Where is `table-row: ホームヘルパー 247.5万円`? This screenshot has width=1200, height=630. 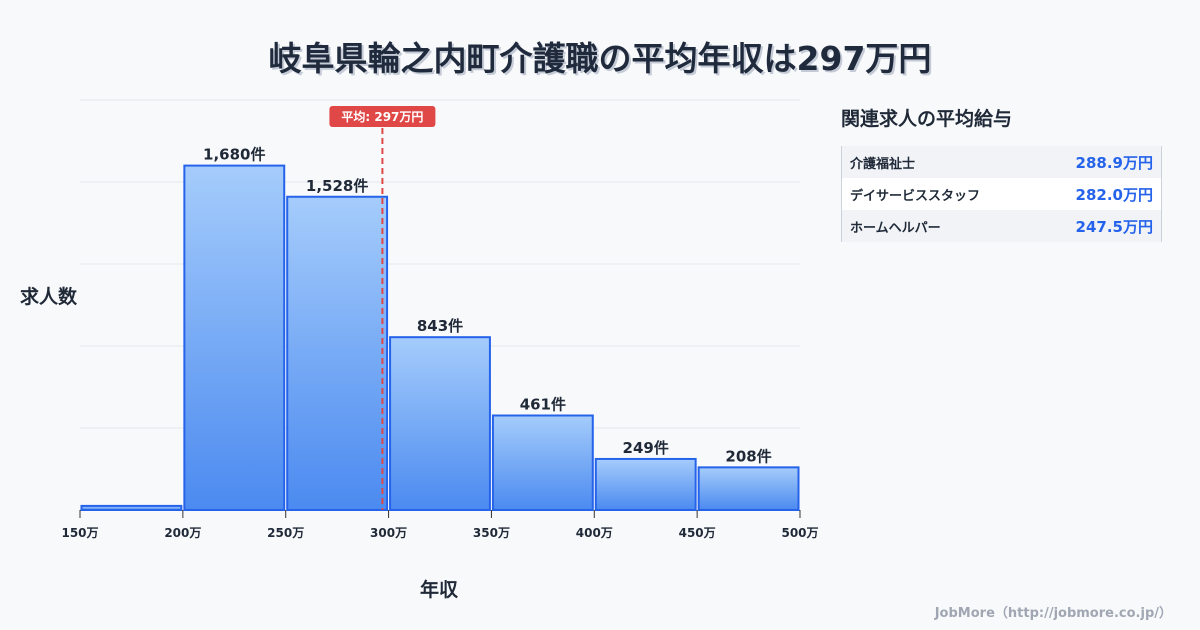
table-row: ホームヘルパー 247.5万円 is located at coordinates (1001, 226).